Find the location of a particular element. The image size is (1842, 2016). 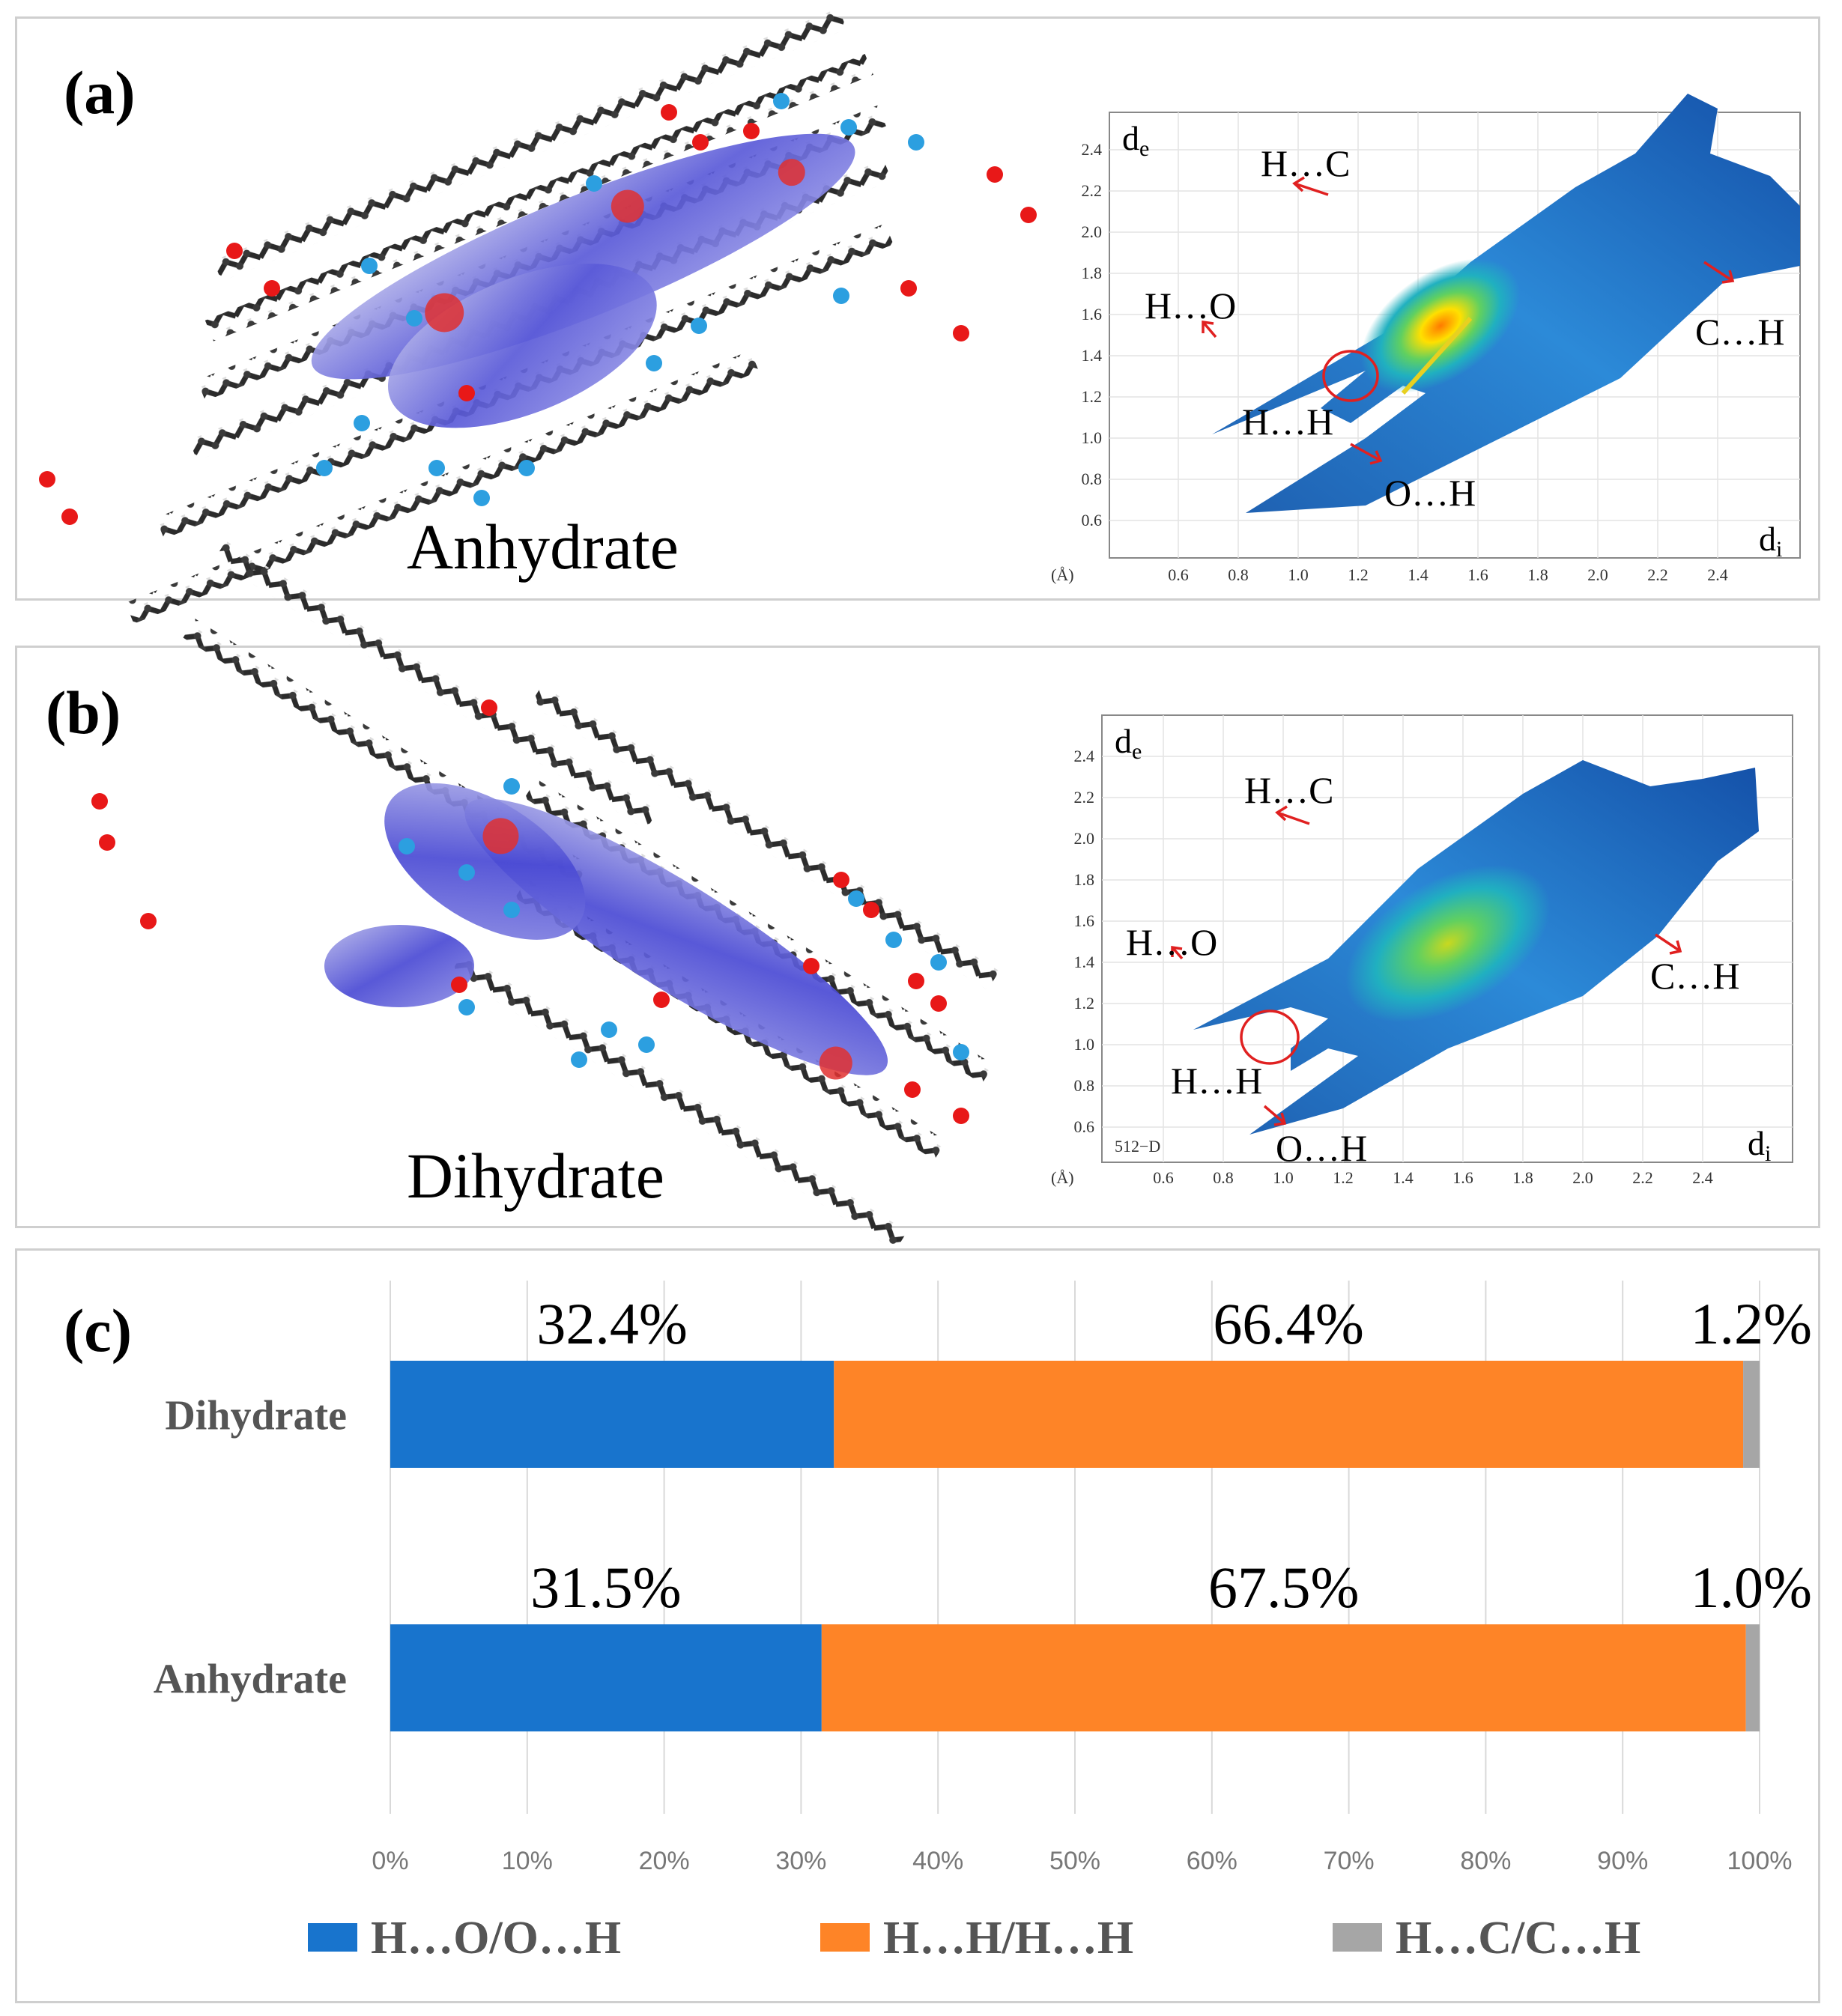

fingerprint-a-y-tick: 1.2 is located at coordinates (1092, 396).